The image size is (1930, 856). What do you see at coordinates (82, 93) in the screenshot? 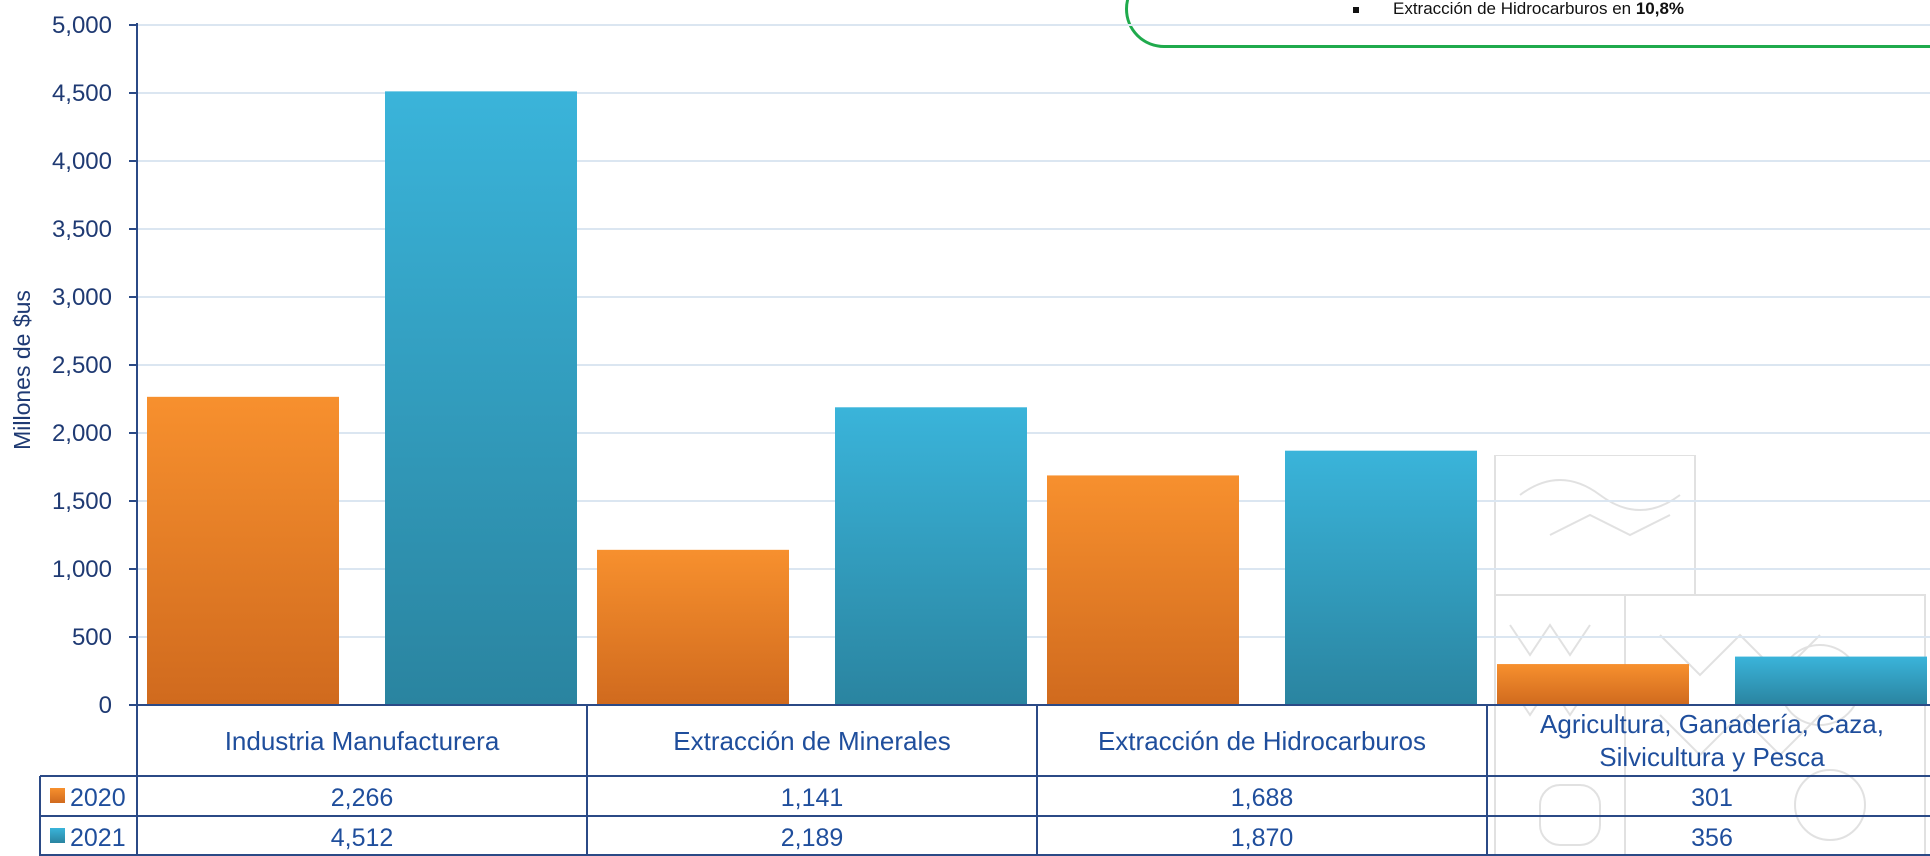
I see `y-tick-label: 4,500` at bounding box center [82, 93].